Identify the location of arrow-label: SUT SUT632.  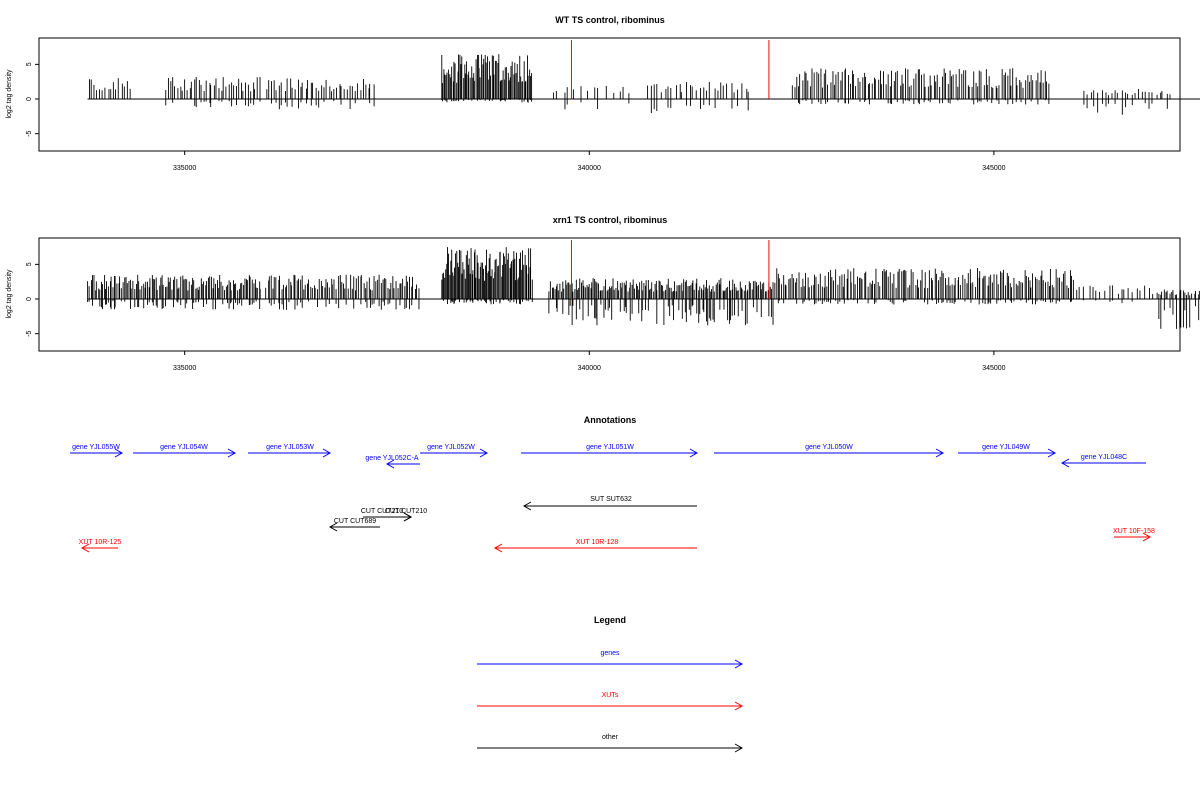
(611, 499).